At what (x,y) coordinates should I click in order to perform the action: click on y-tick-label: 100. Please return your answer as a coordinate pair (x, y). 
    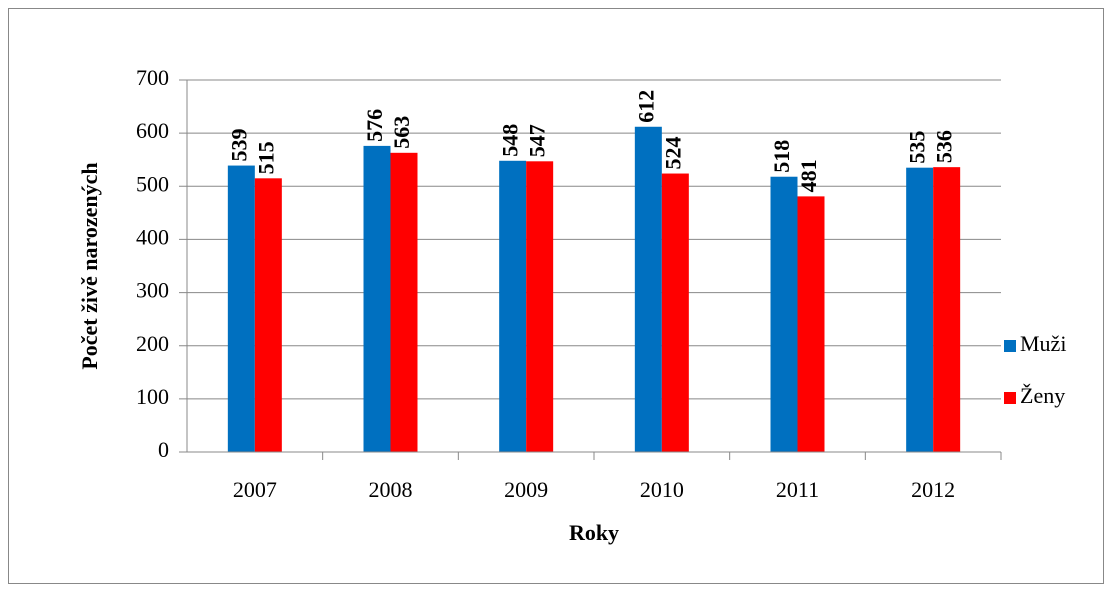
    Looking at the image, I should click on (152, 396).